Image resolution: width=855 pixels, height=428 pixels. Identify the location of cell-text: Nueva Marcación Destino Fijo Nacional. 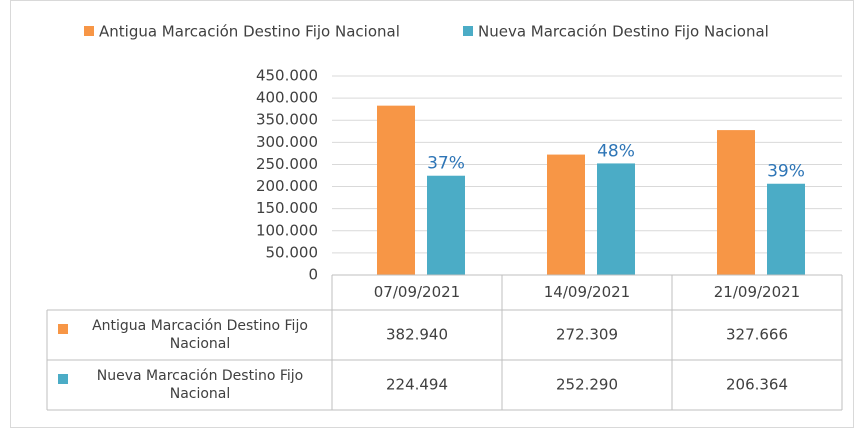
(200, 385).